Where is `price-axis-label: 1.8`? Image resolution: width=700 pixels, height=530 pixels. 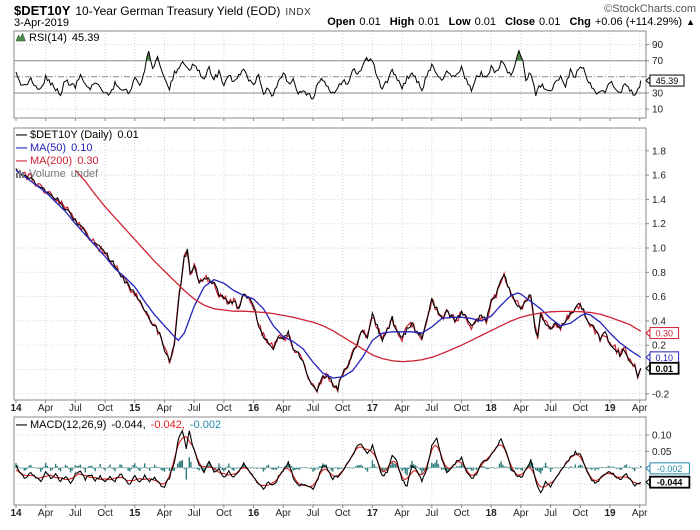 price-axis-label: 1.8 is located at coordinates (659, 151).